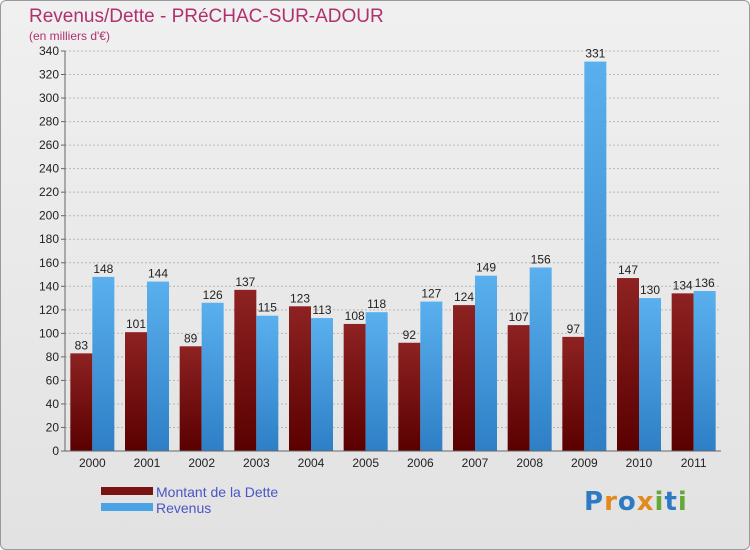  I want to click on data-label-revenue: 113, so click(321, 310).